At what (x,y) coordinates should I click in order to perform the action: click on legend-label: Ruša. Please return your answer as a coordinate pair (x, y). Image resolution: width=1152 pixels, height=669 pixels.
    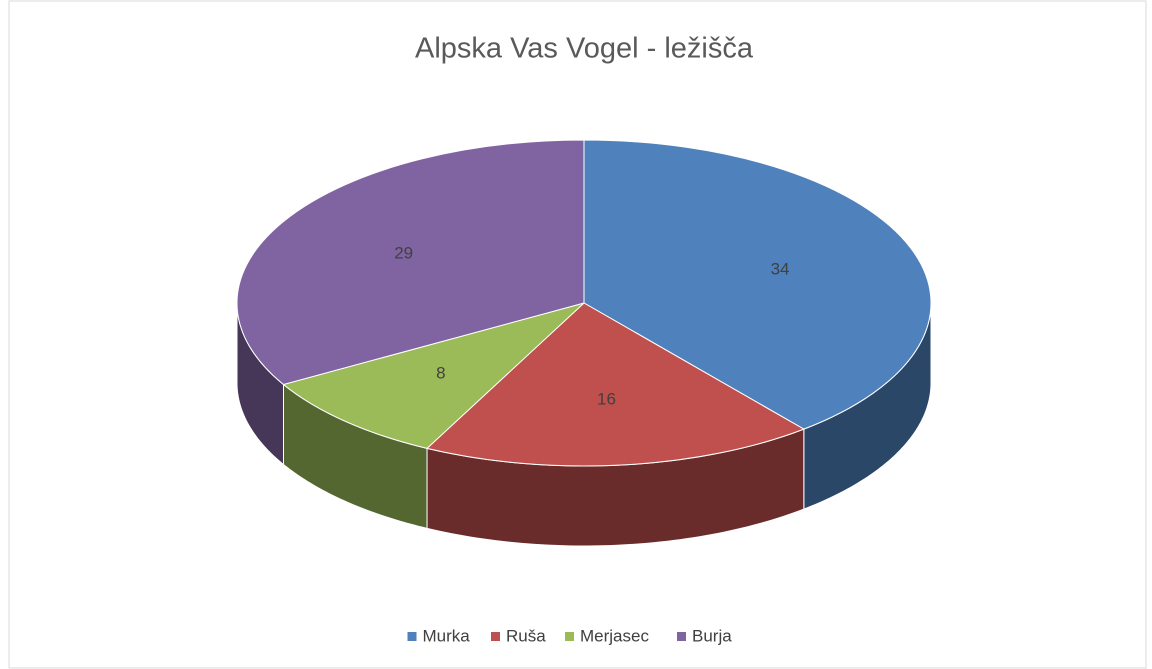
    Looking at the image, I should click on (526, 635).